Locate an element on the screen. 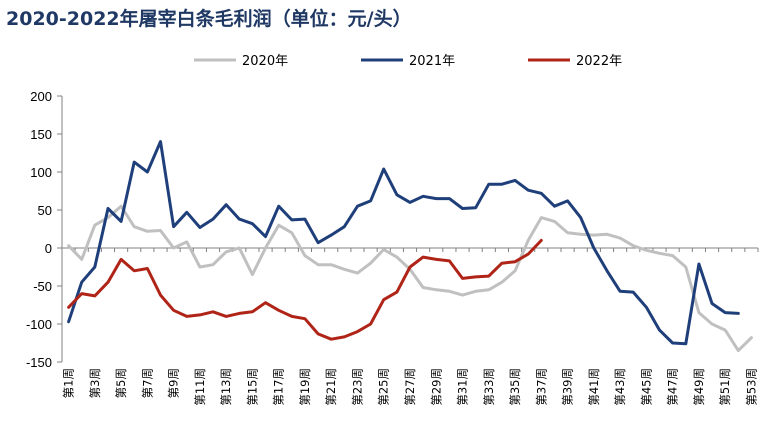 The width and height of the screenshot is (782, 442). x-tick-label: 第7周 is located at coordinates (147, 383).